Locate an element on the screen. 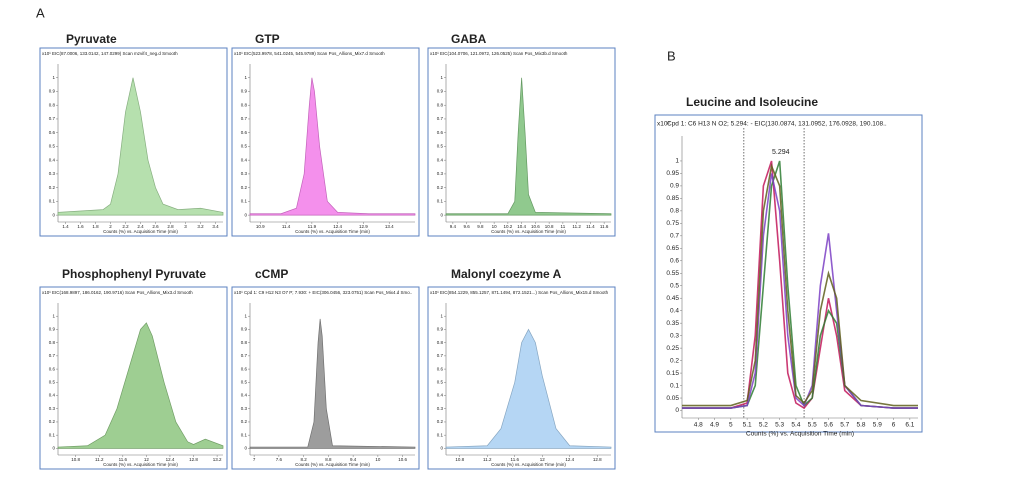  x-tick-label: 1.8 is located at coordinates (95, 226).